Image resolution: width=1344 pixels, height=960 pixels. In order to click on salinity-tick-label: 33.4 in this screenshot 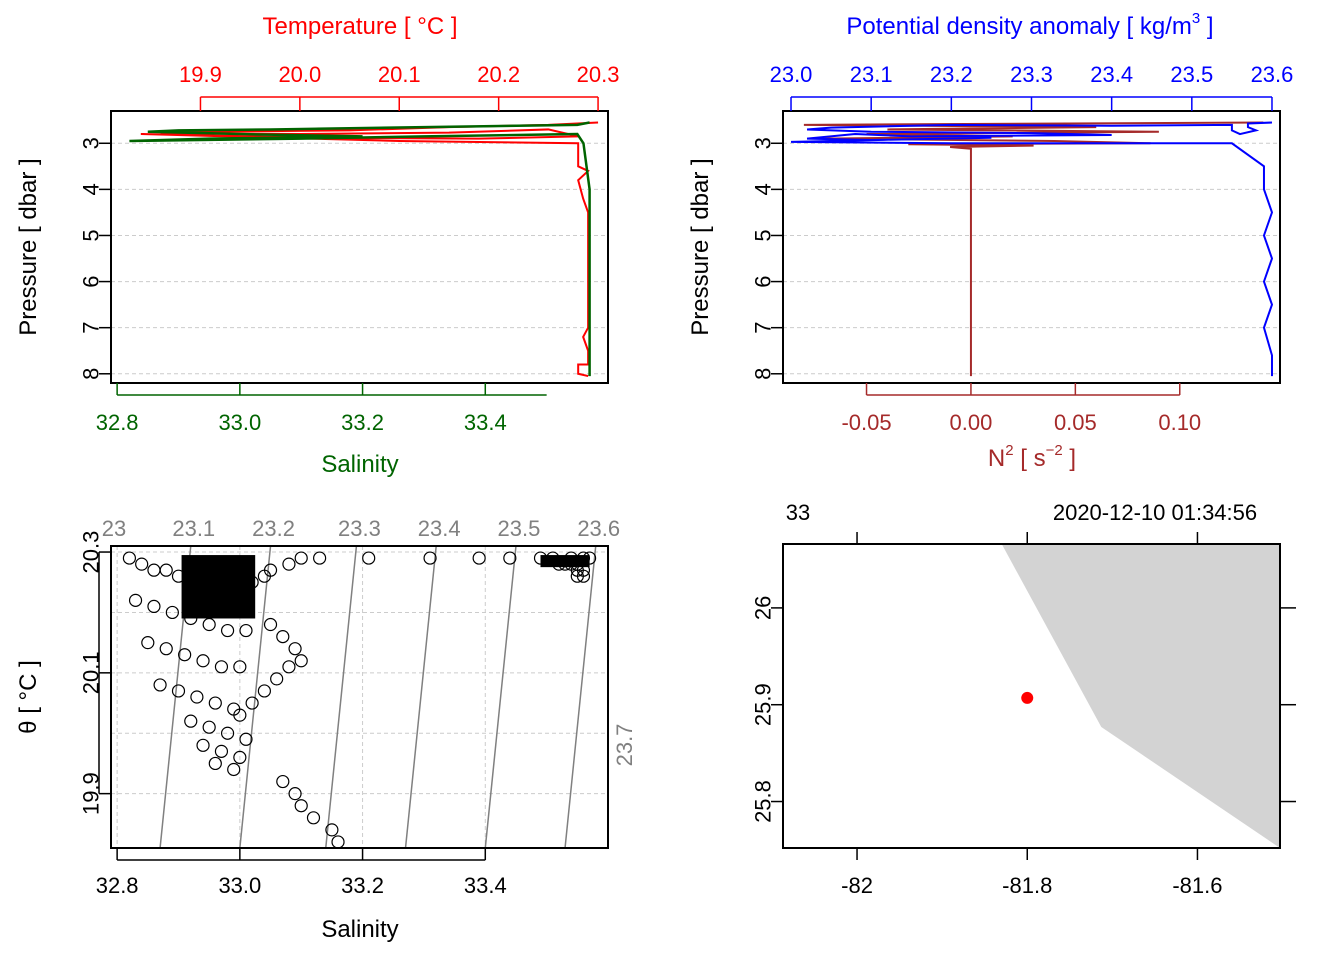, I will do `click(485, 422)`.